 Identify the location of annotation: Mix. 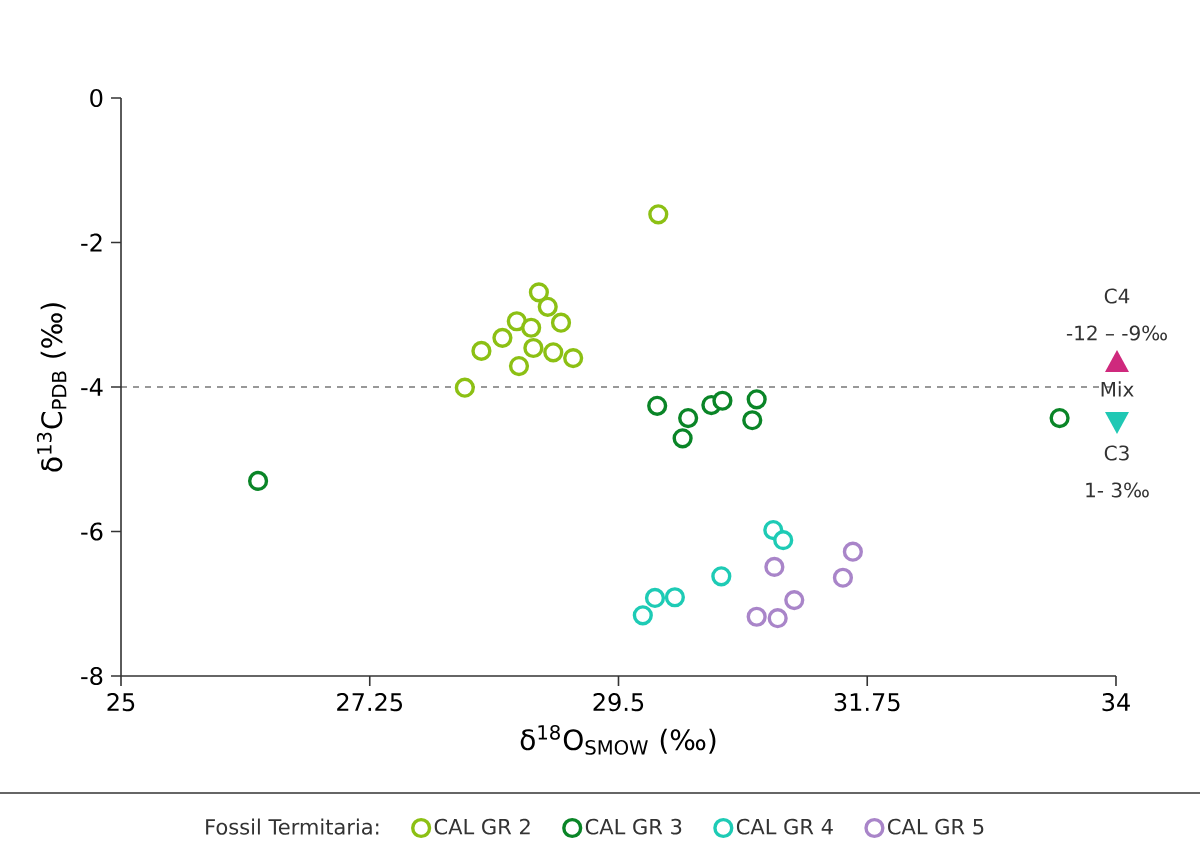
(1117, 389).